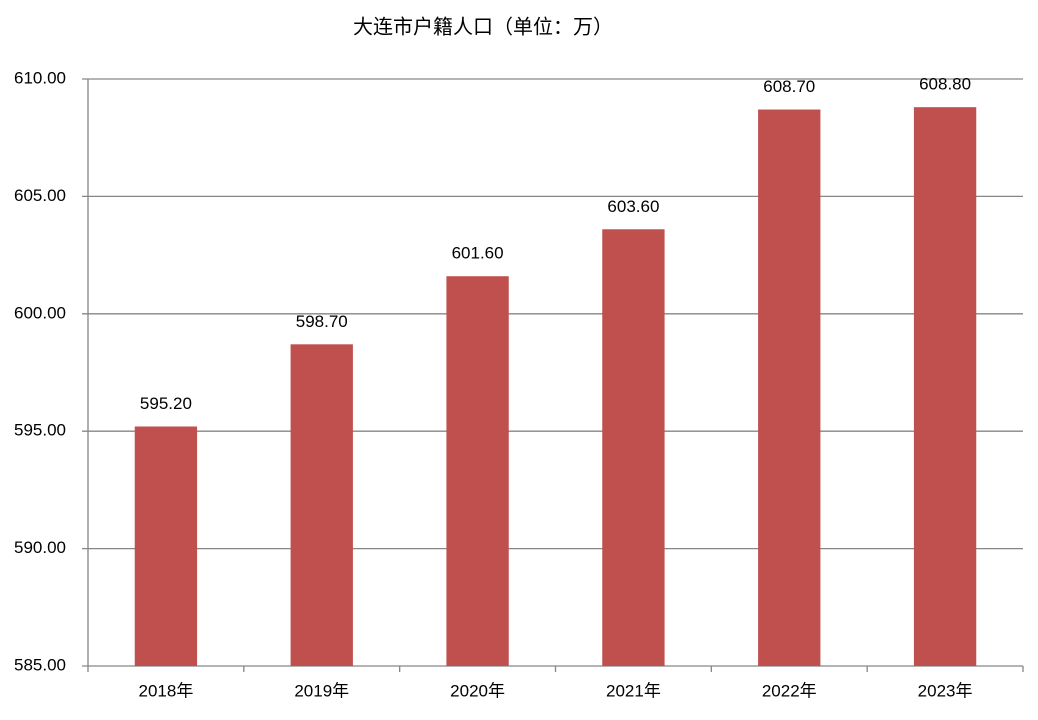 Image resolution: width=1038 pixels, height=720 pixels. I want to click on x-tick-label: 2018年, so click(166, 690).